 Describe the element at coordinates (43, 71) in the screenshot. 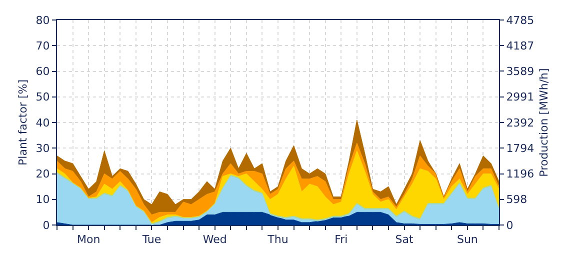

I see `y-tick-label: 60` at that location.